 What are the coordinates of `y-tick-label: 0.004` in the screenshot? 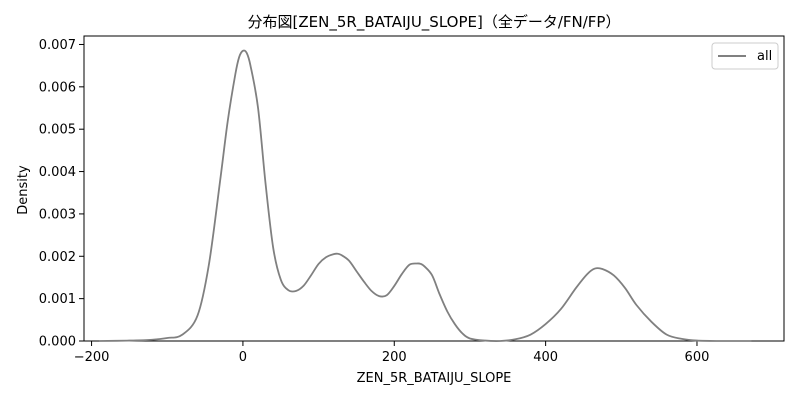 It's located at (57, 172).